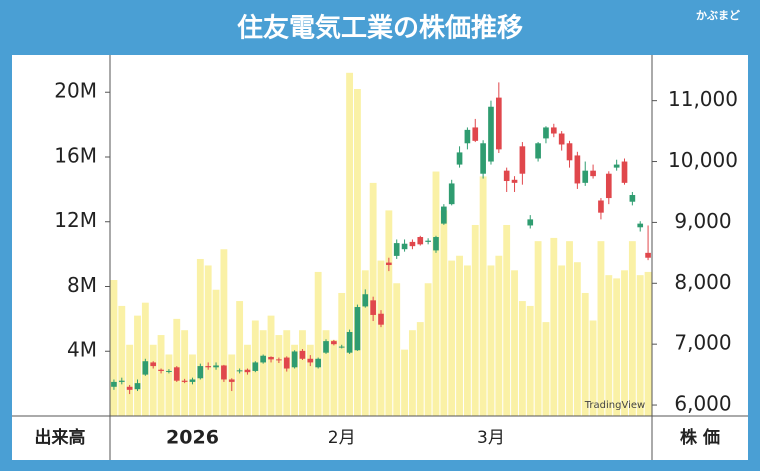 The height and width of the screenshot is (471, 760). What do you see at coordinates (192, 438) in the screenshot?
I see `x-tick-label: 2026` at bounding box center [192, 438].